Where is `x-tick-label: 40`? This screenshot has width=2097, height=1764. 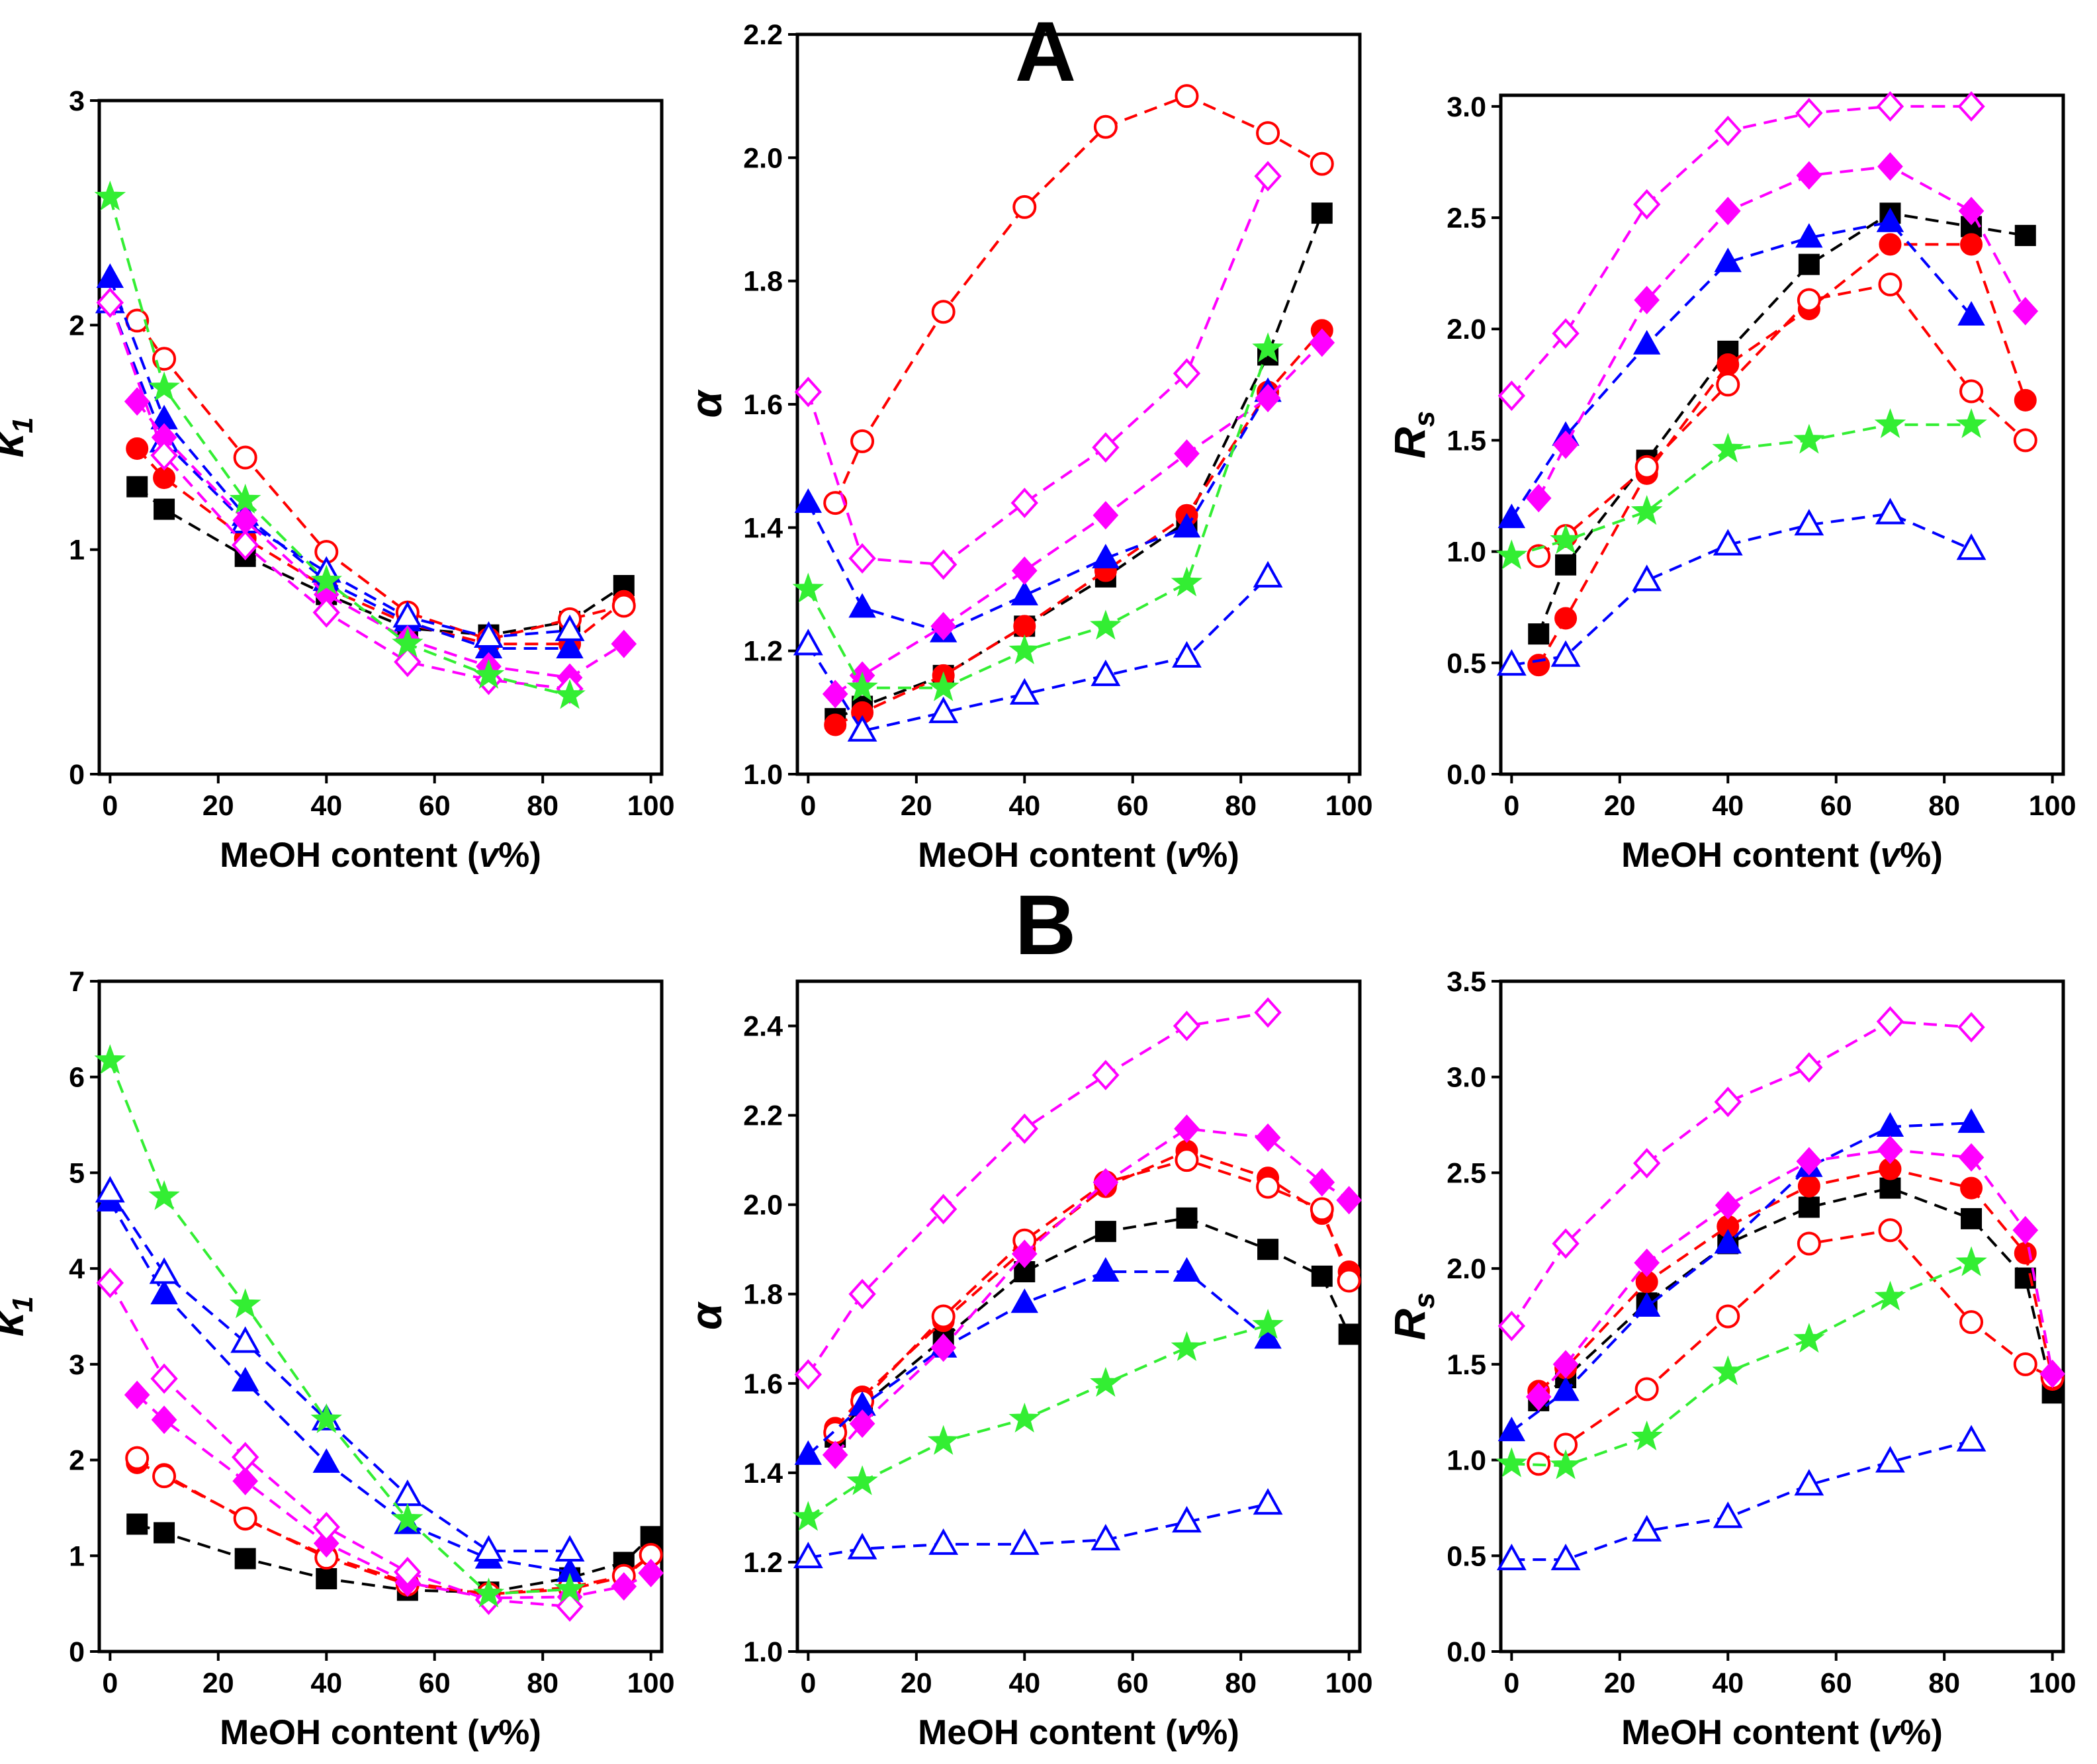 x-tick-label: 40 is located at coordinates (1728, 1683).